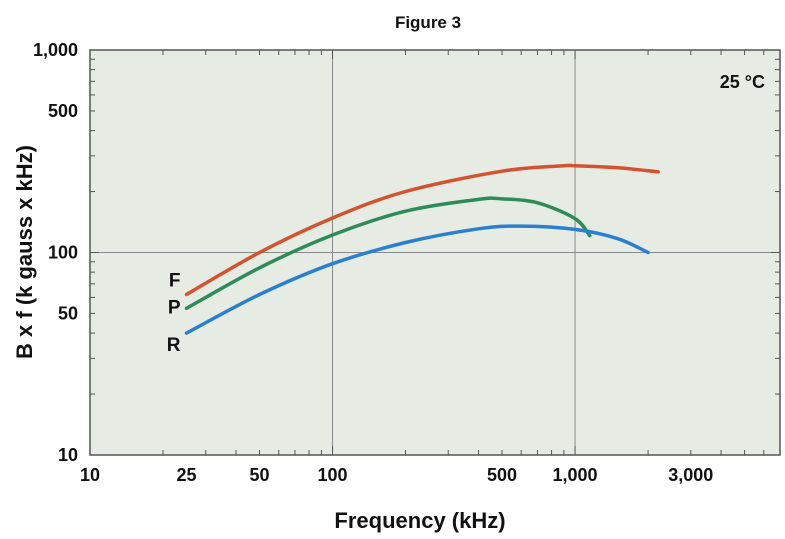  Describe the element at coordinates (68, 455) in the screenshot. I see `y-tick-label: 10` at that location.